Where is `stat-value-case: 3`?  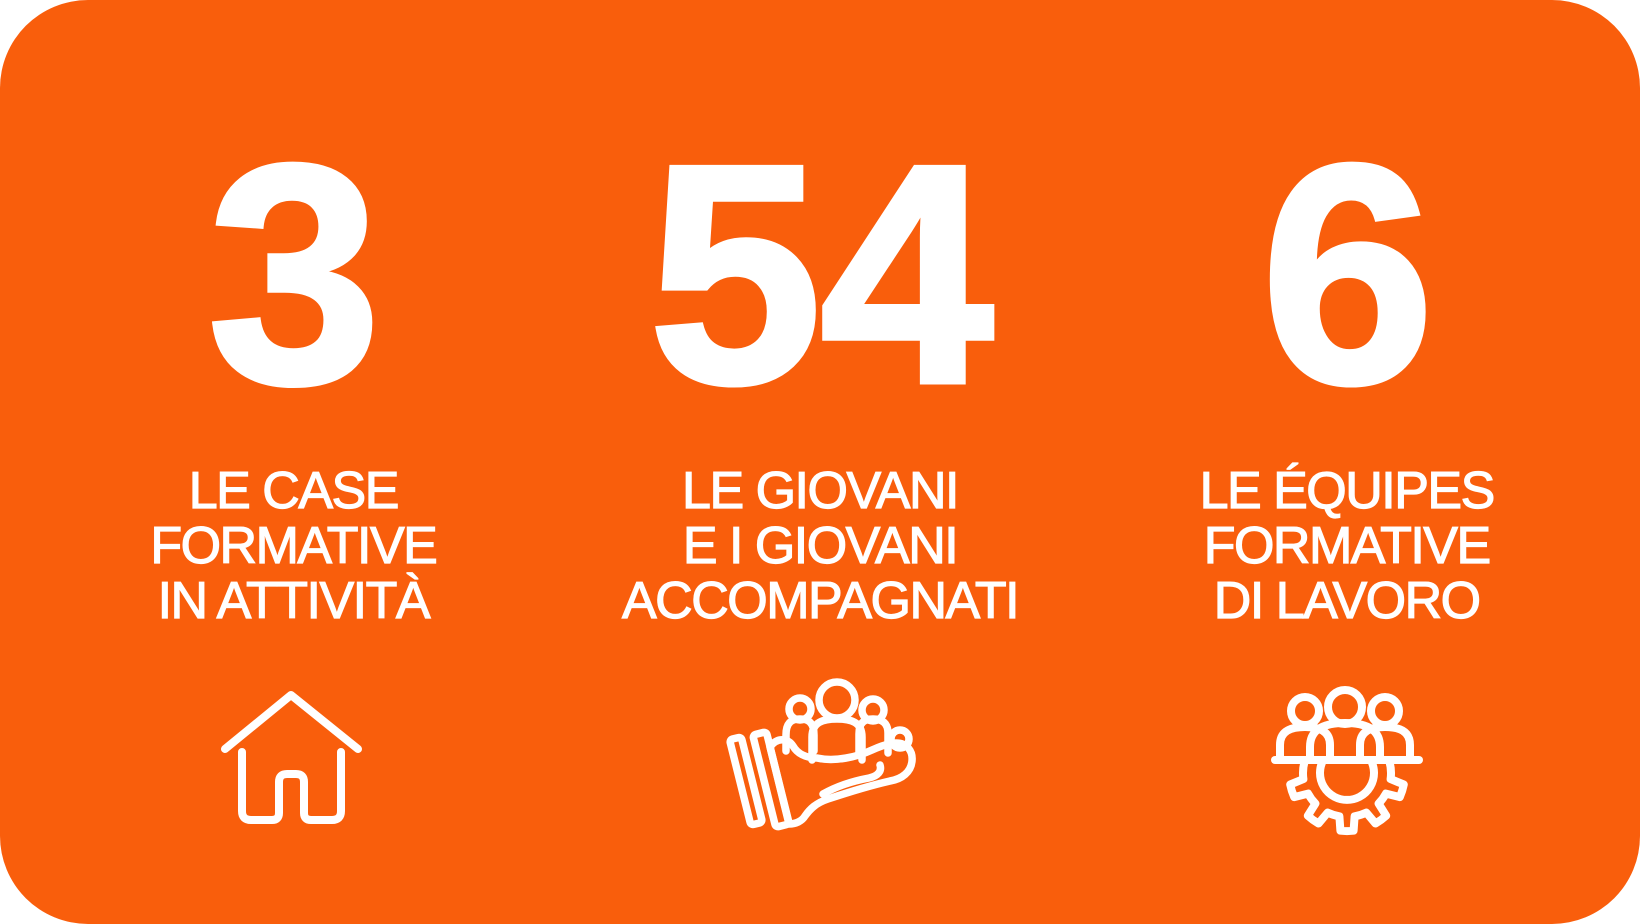
stat-value-case: 3 is located at coordinates (294, 275).